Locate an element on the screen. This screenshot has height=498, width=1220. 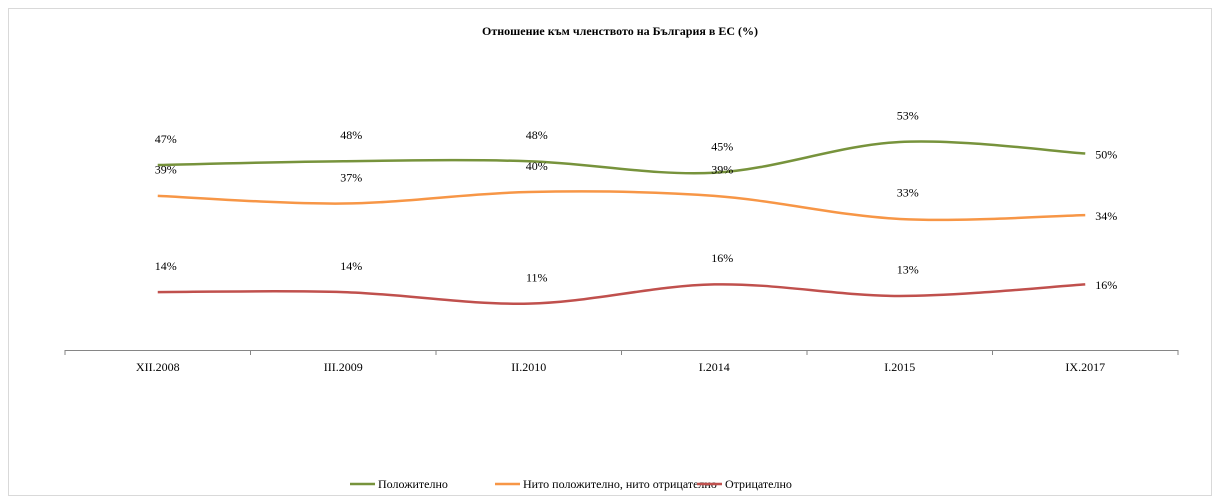
x-tick-label: IX.2017 is located at coordinates (1085, 367).